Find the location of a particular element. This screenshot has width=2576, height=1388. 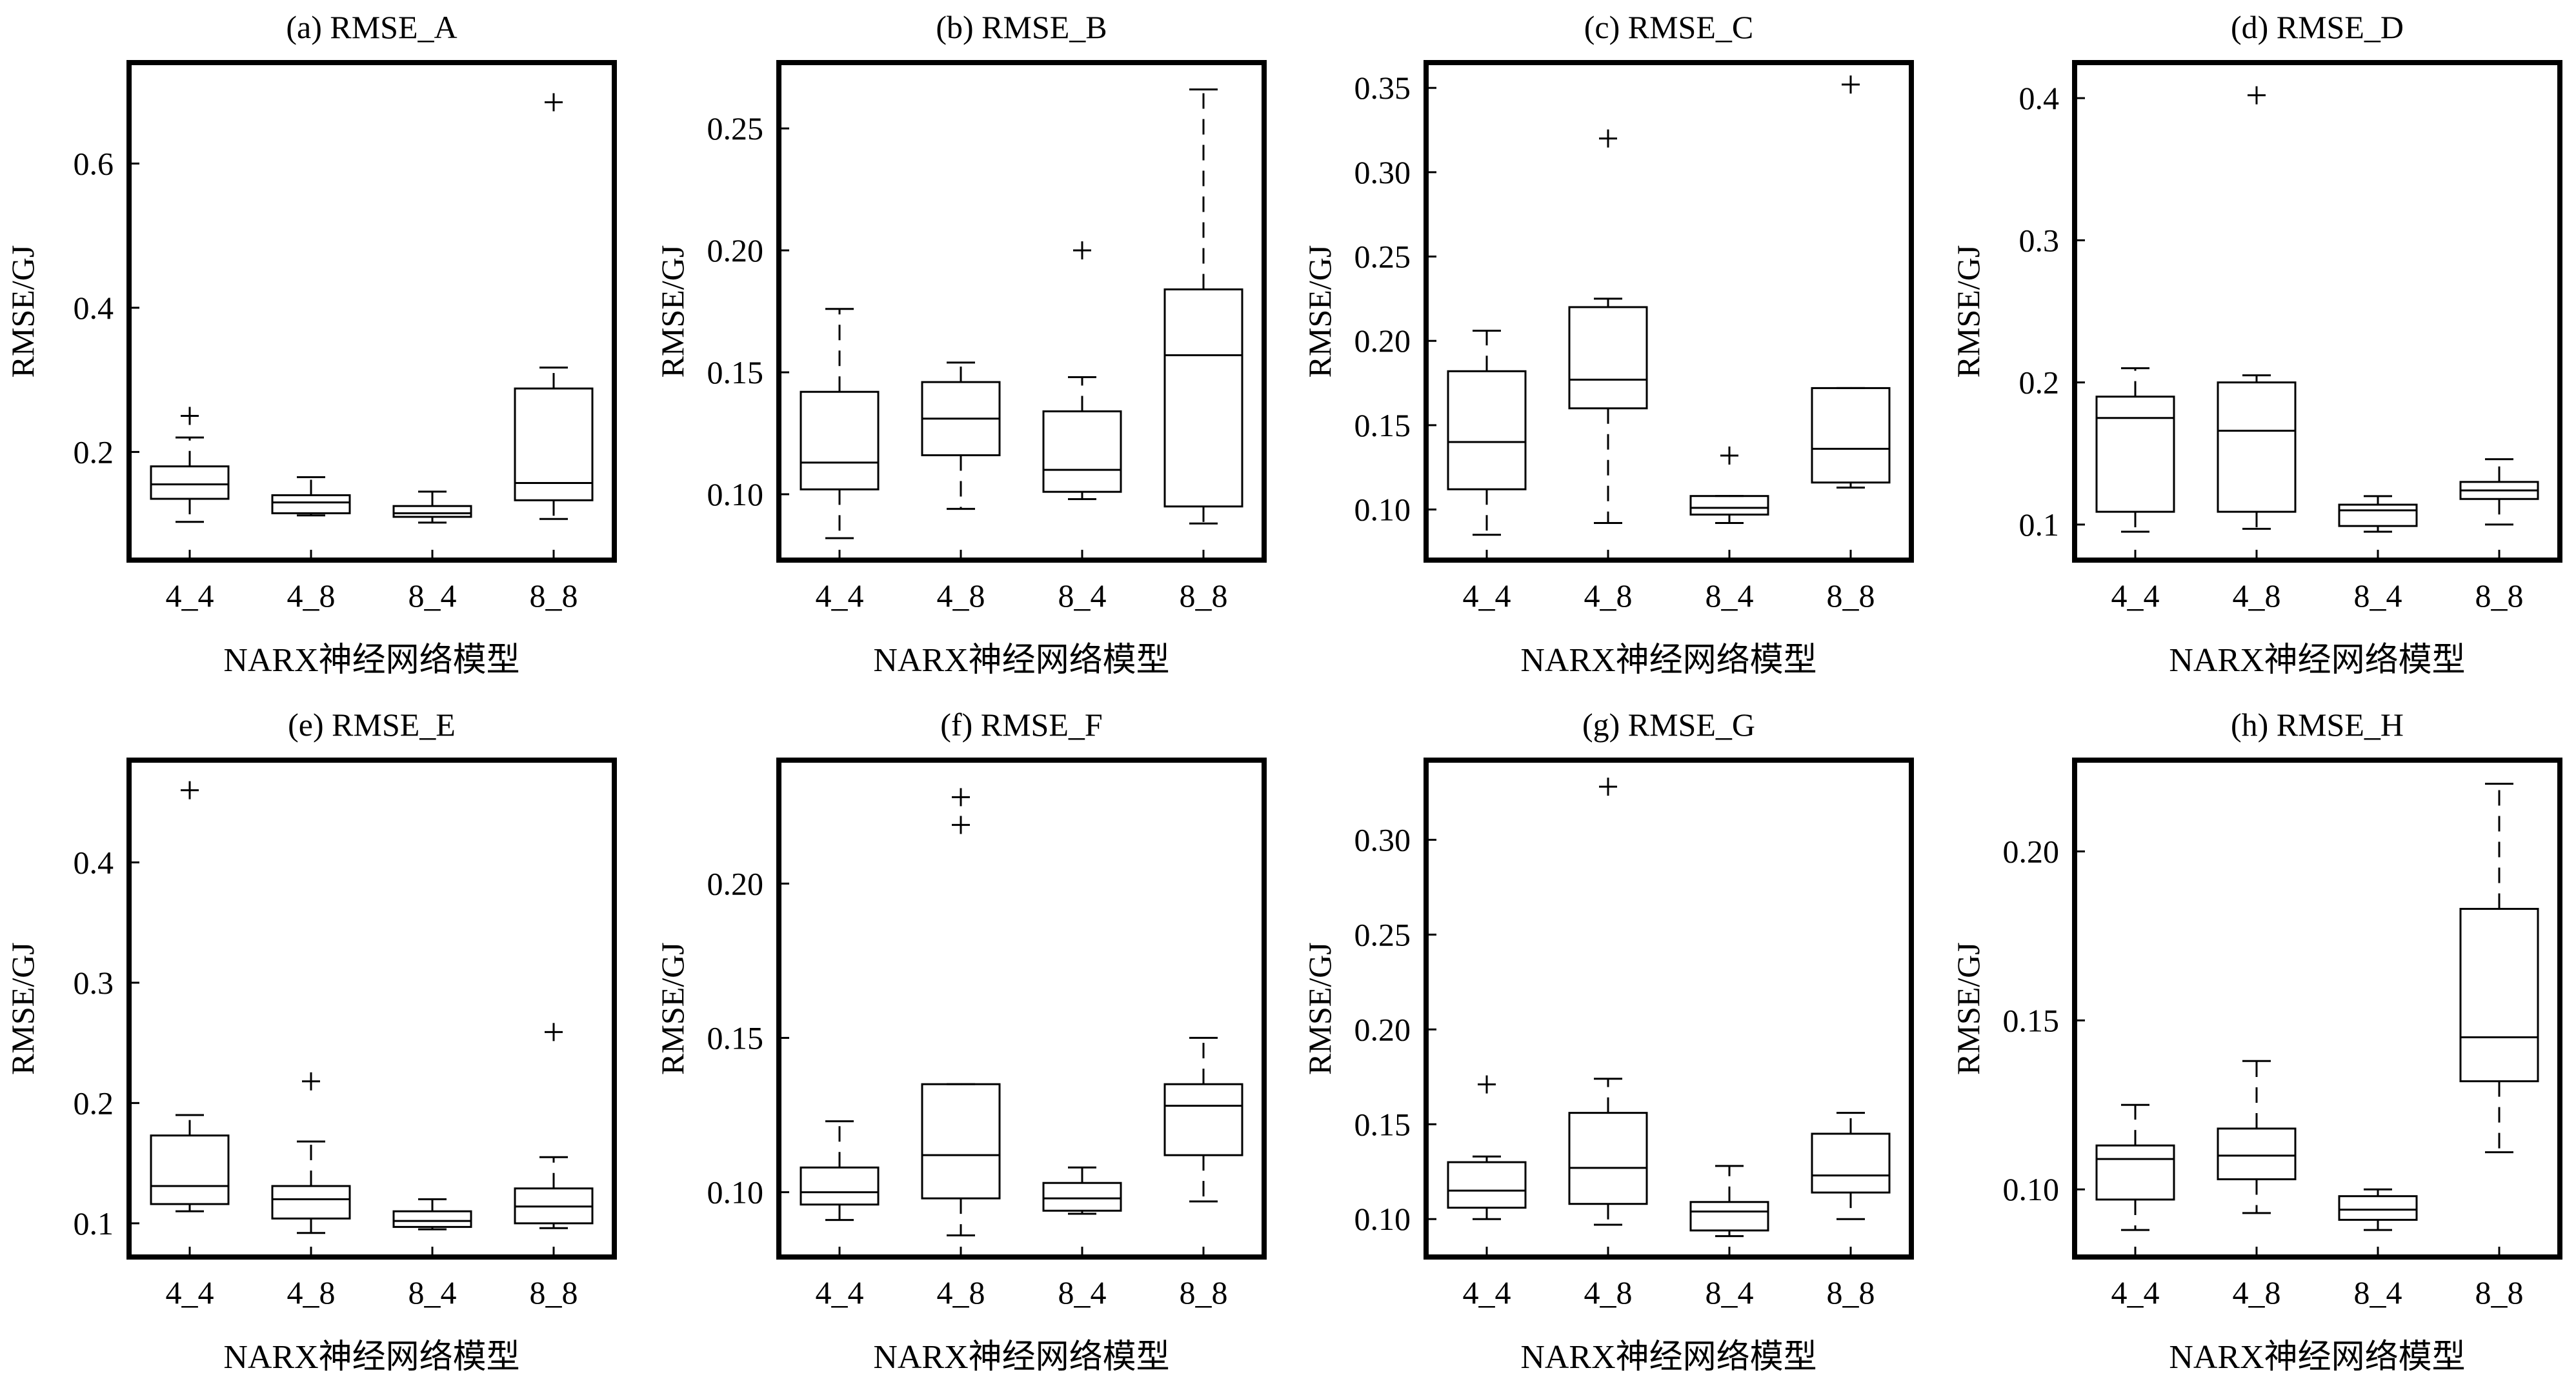

y-tick-label: 0.35 is located at coordinates (1382, 88).